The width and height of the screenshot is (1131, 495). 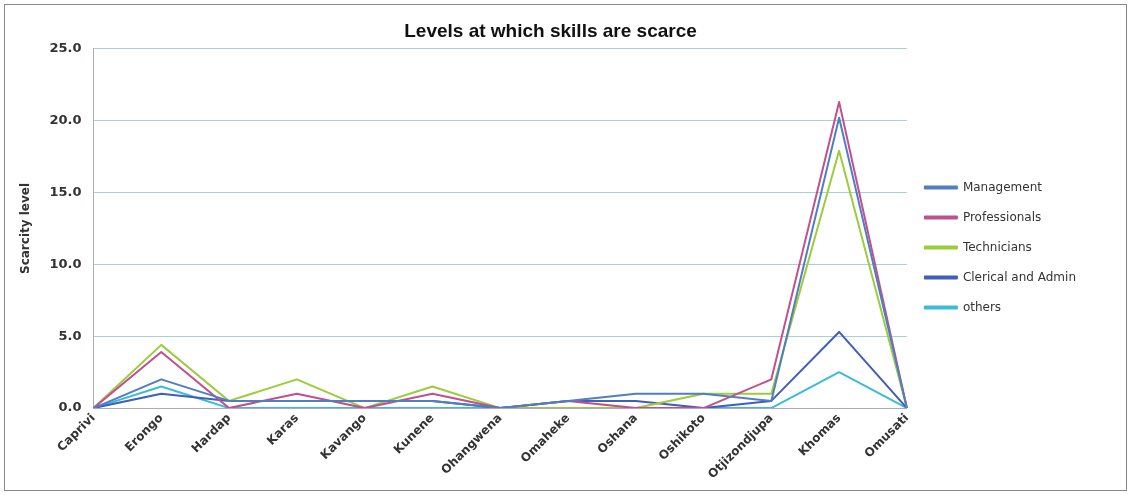 I want to click on legend-label: others, so click(x=982, y=306).